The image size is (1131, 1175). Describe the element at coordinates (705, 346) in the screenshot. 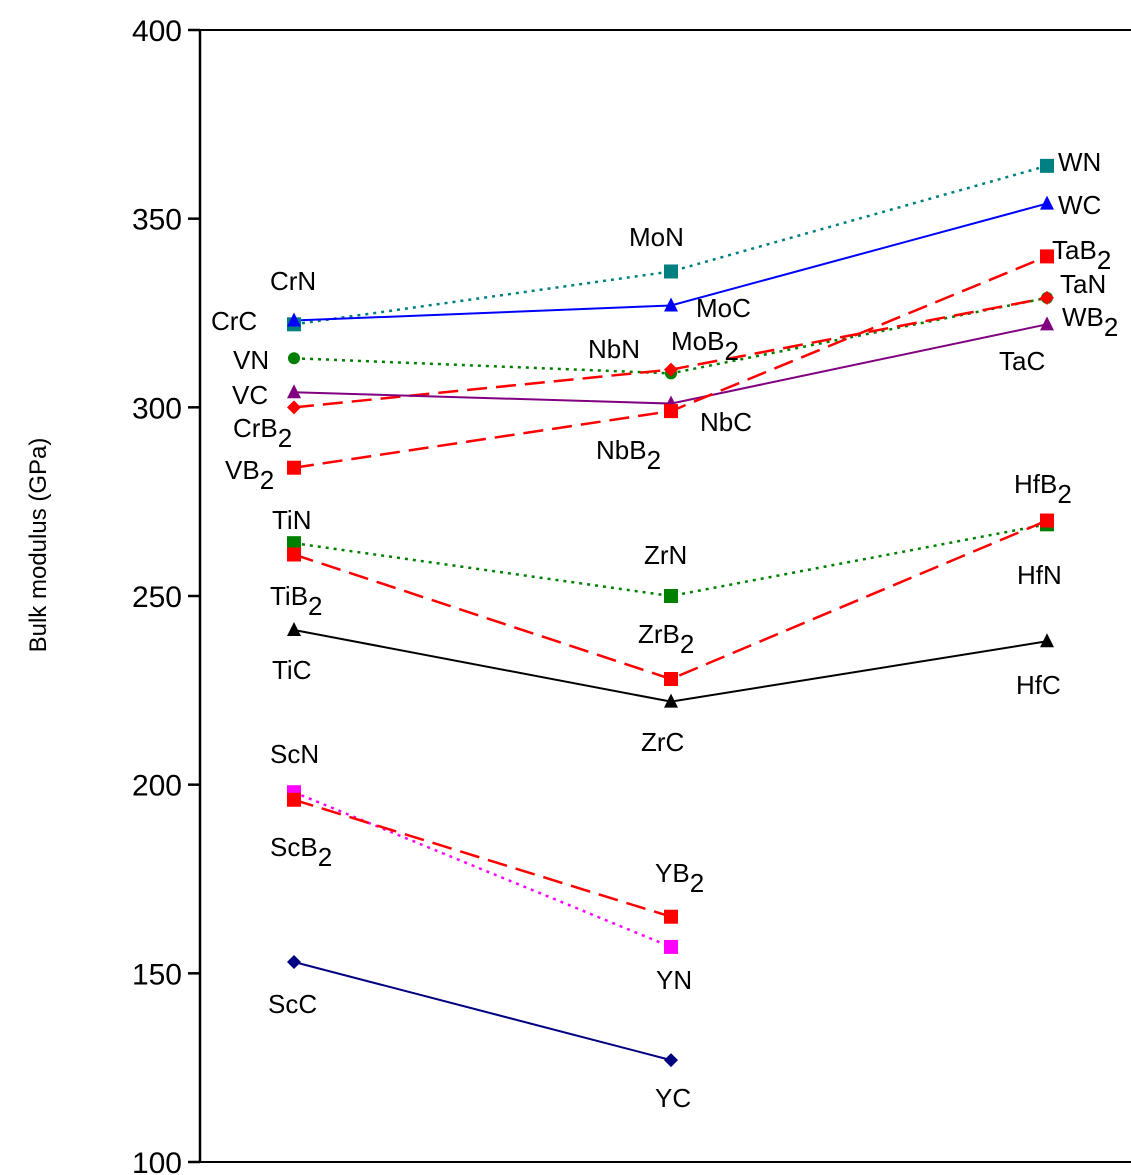

I see `point-label: MoB2` at that location.